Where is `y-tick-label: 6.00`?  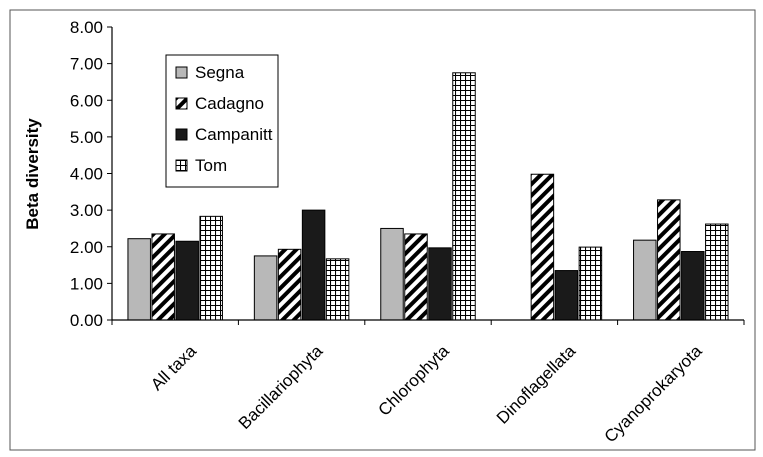
y-tick-label: 6.00 is located at coordinates (86, 100).